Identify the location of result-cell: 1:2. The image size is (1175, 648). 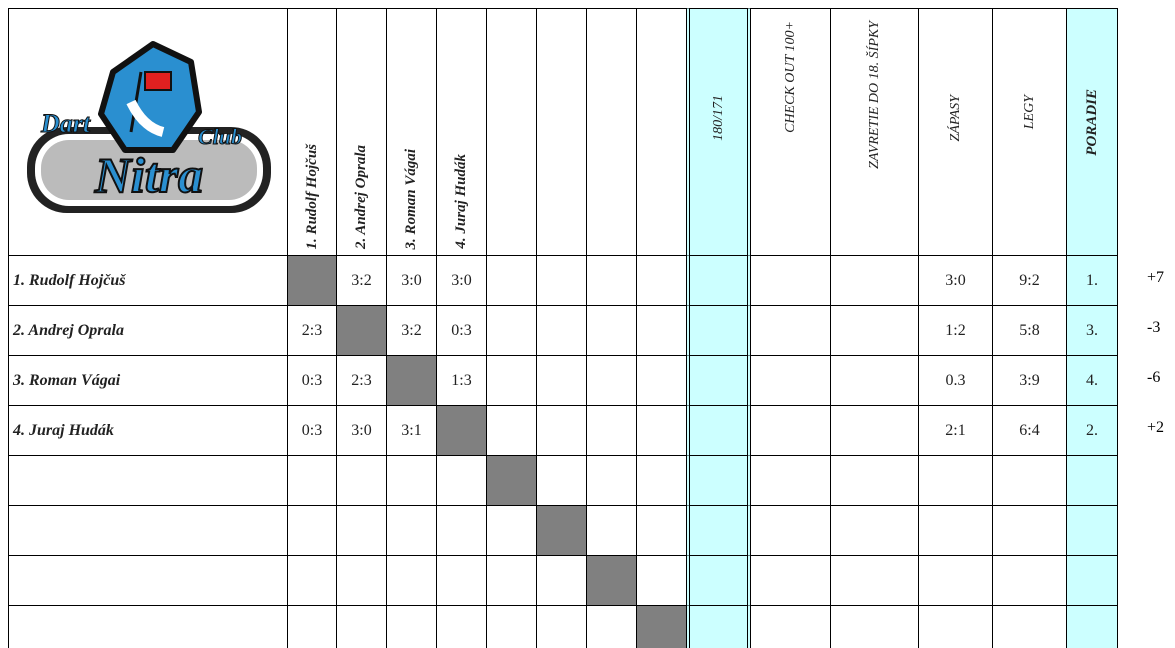
(955, 330).